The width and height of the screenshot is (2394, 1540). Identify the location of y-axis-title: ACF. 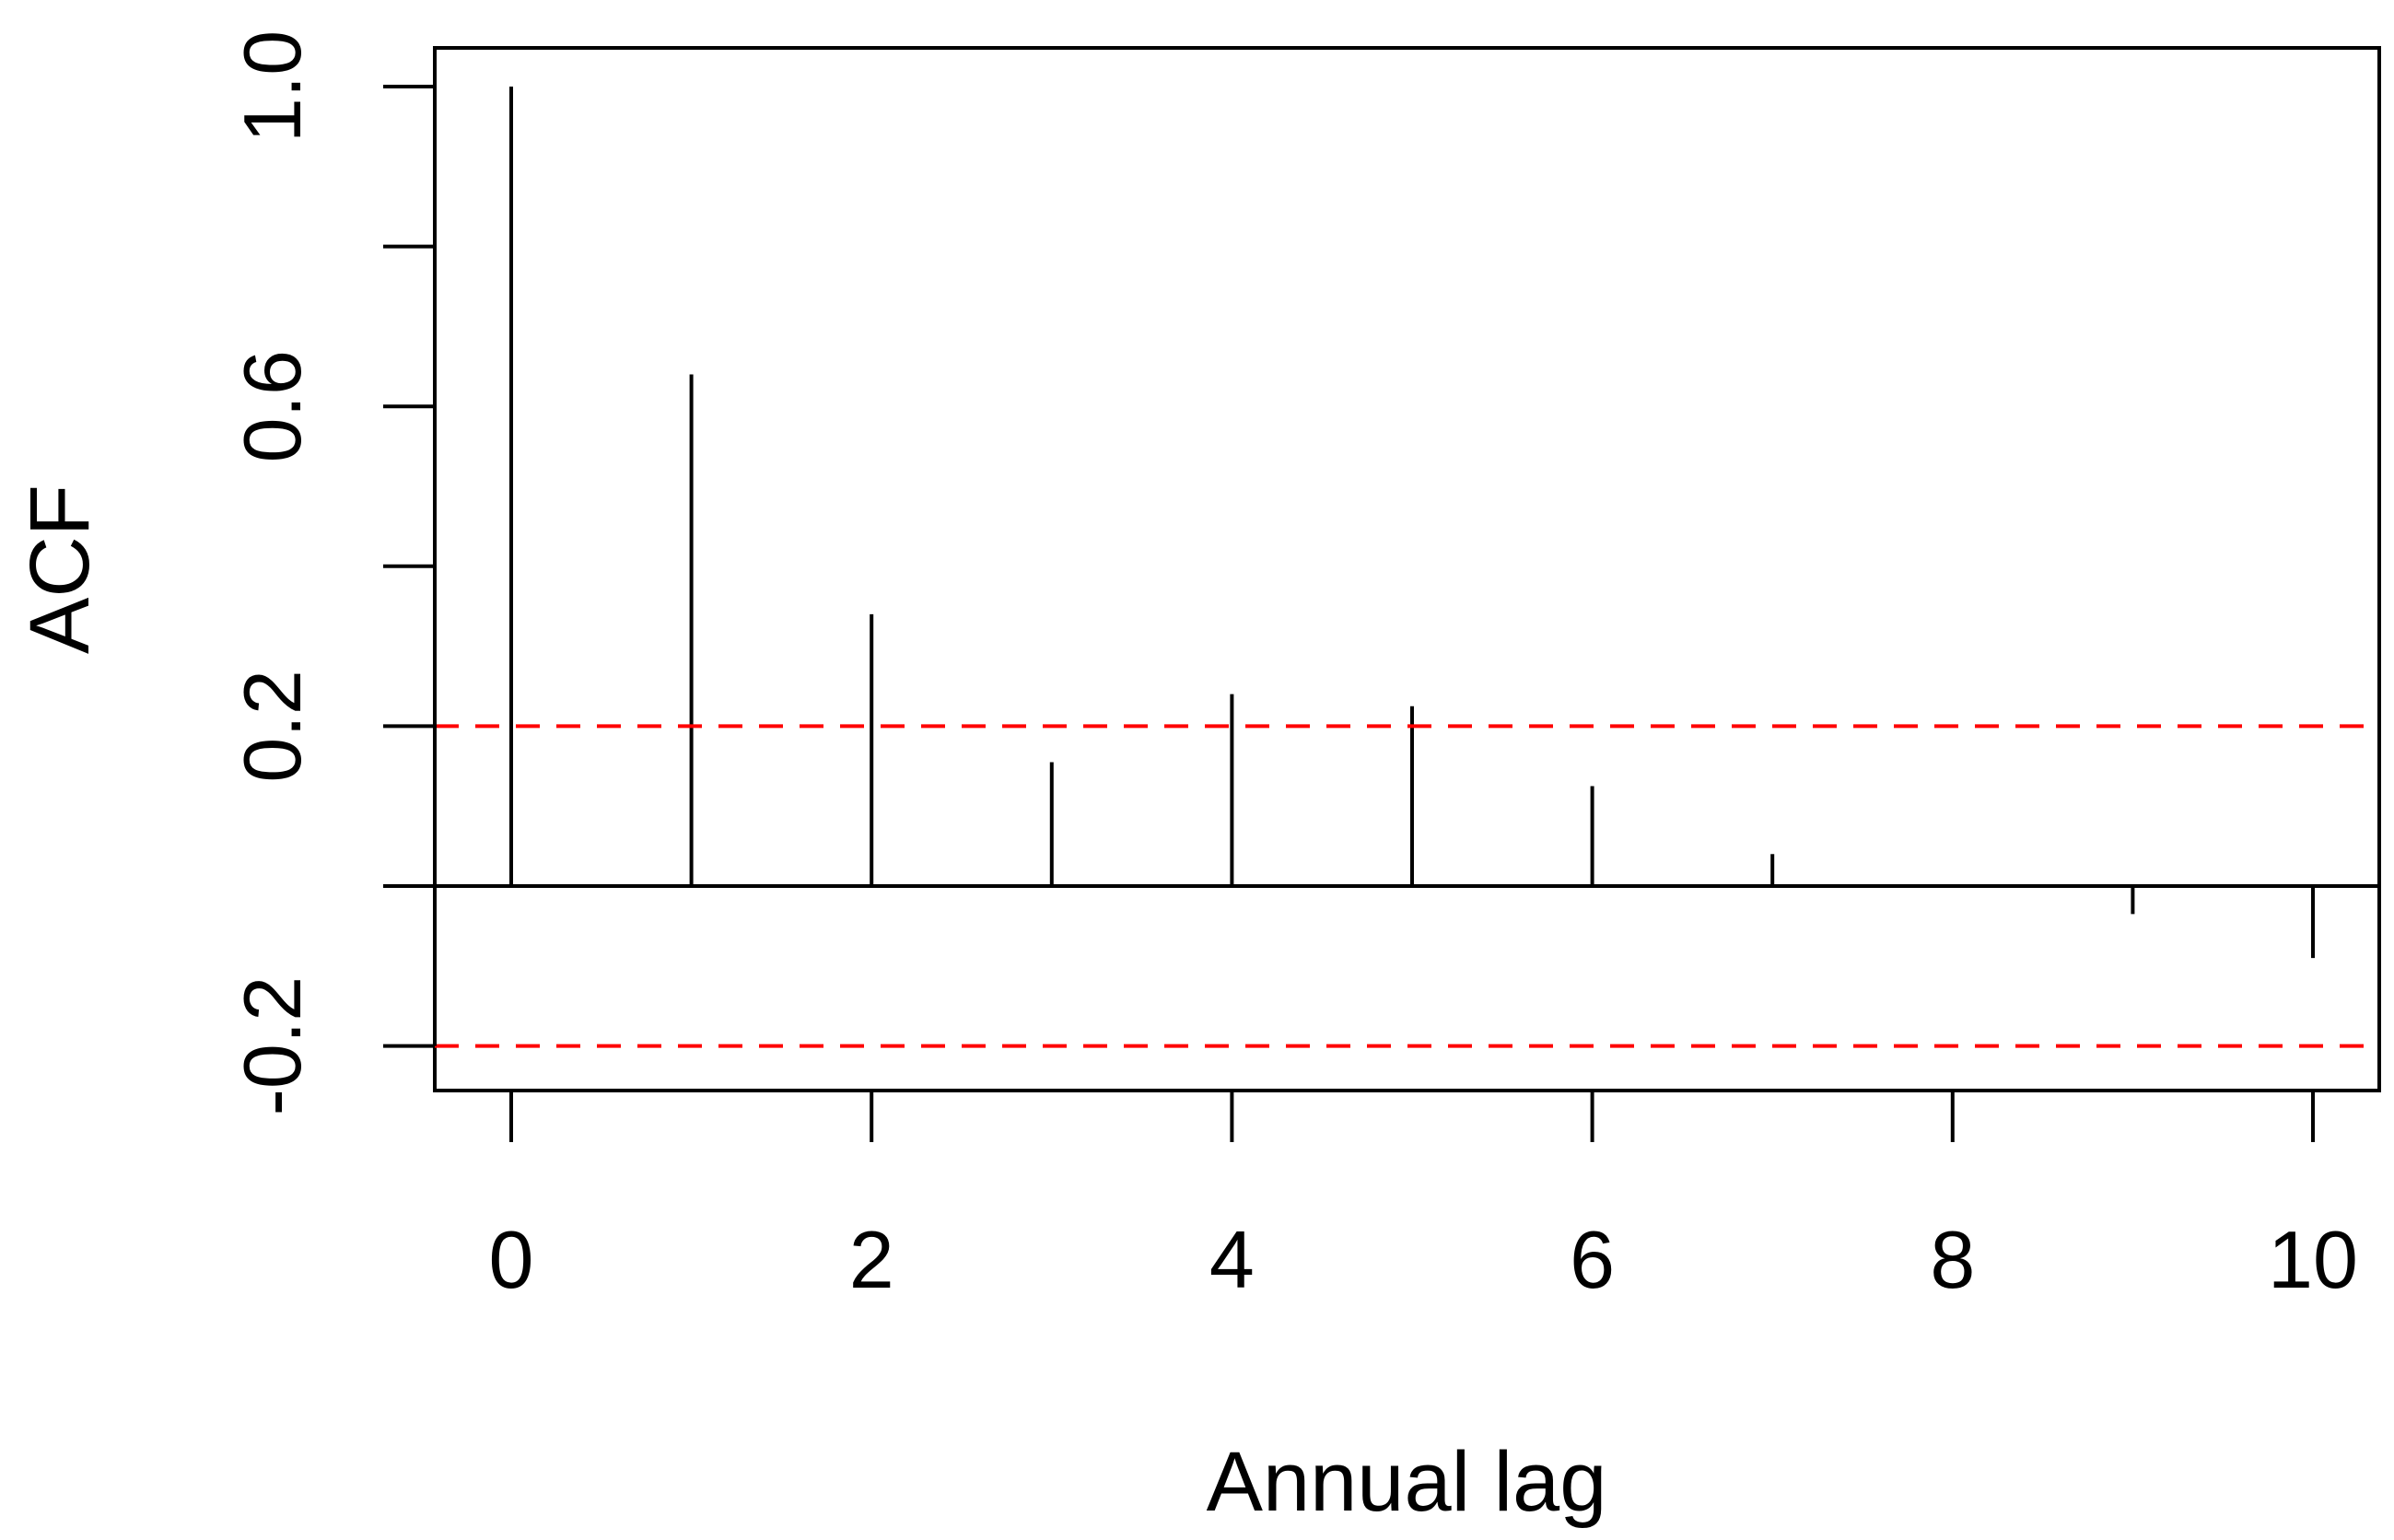
(60, 569).